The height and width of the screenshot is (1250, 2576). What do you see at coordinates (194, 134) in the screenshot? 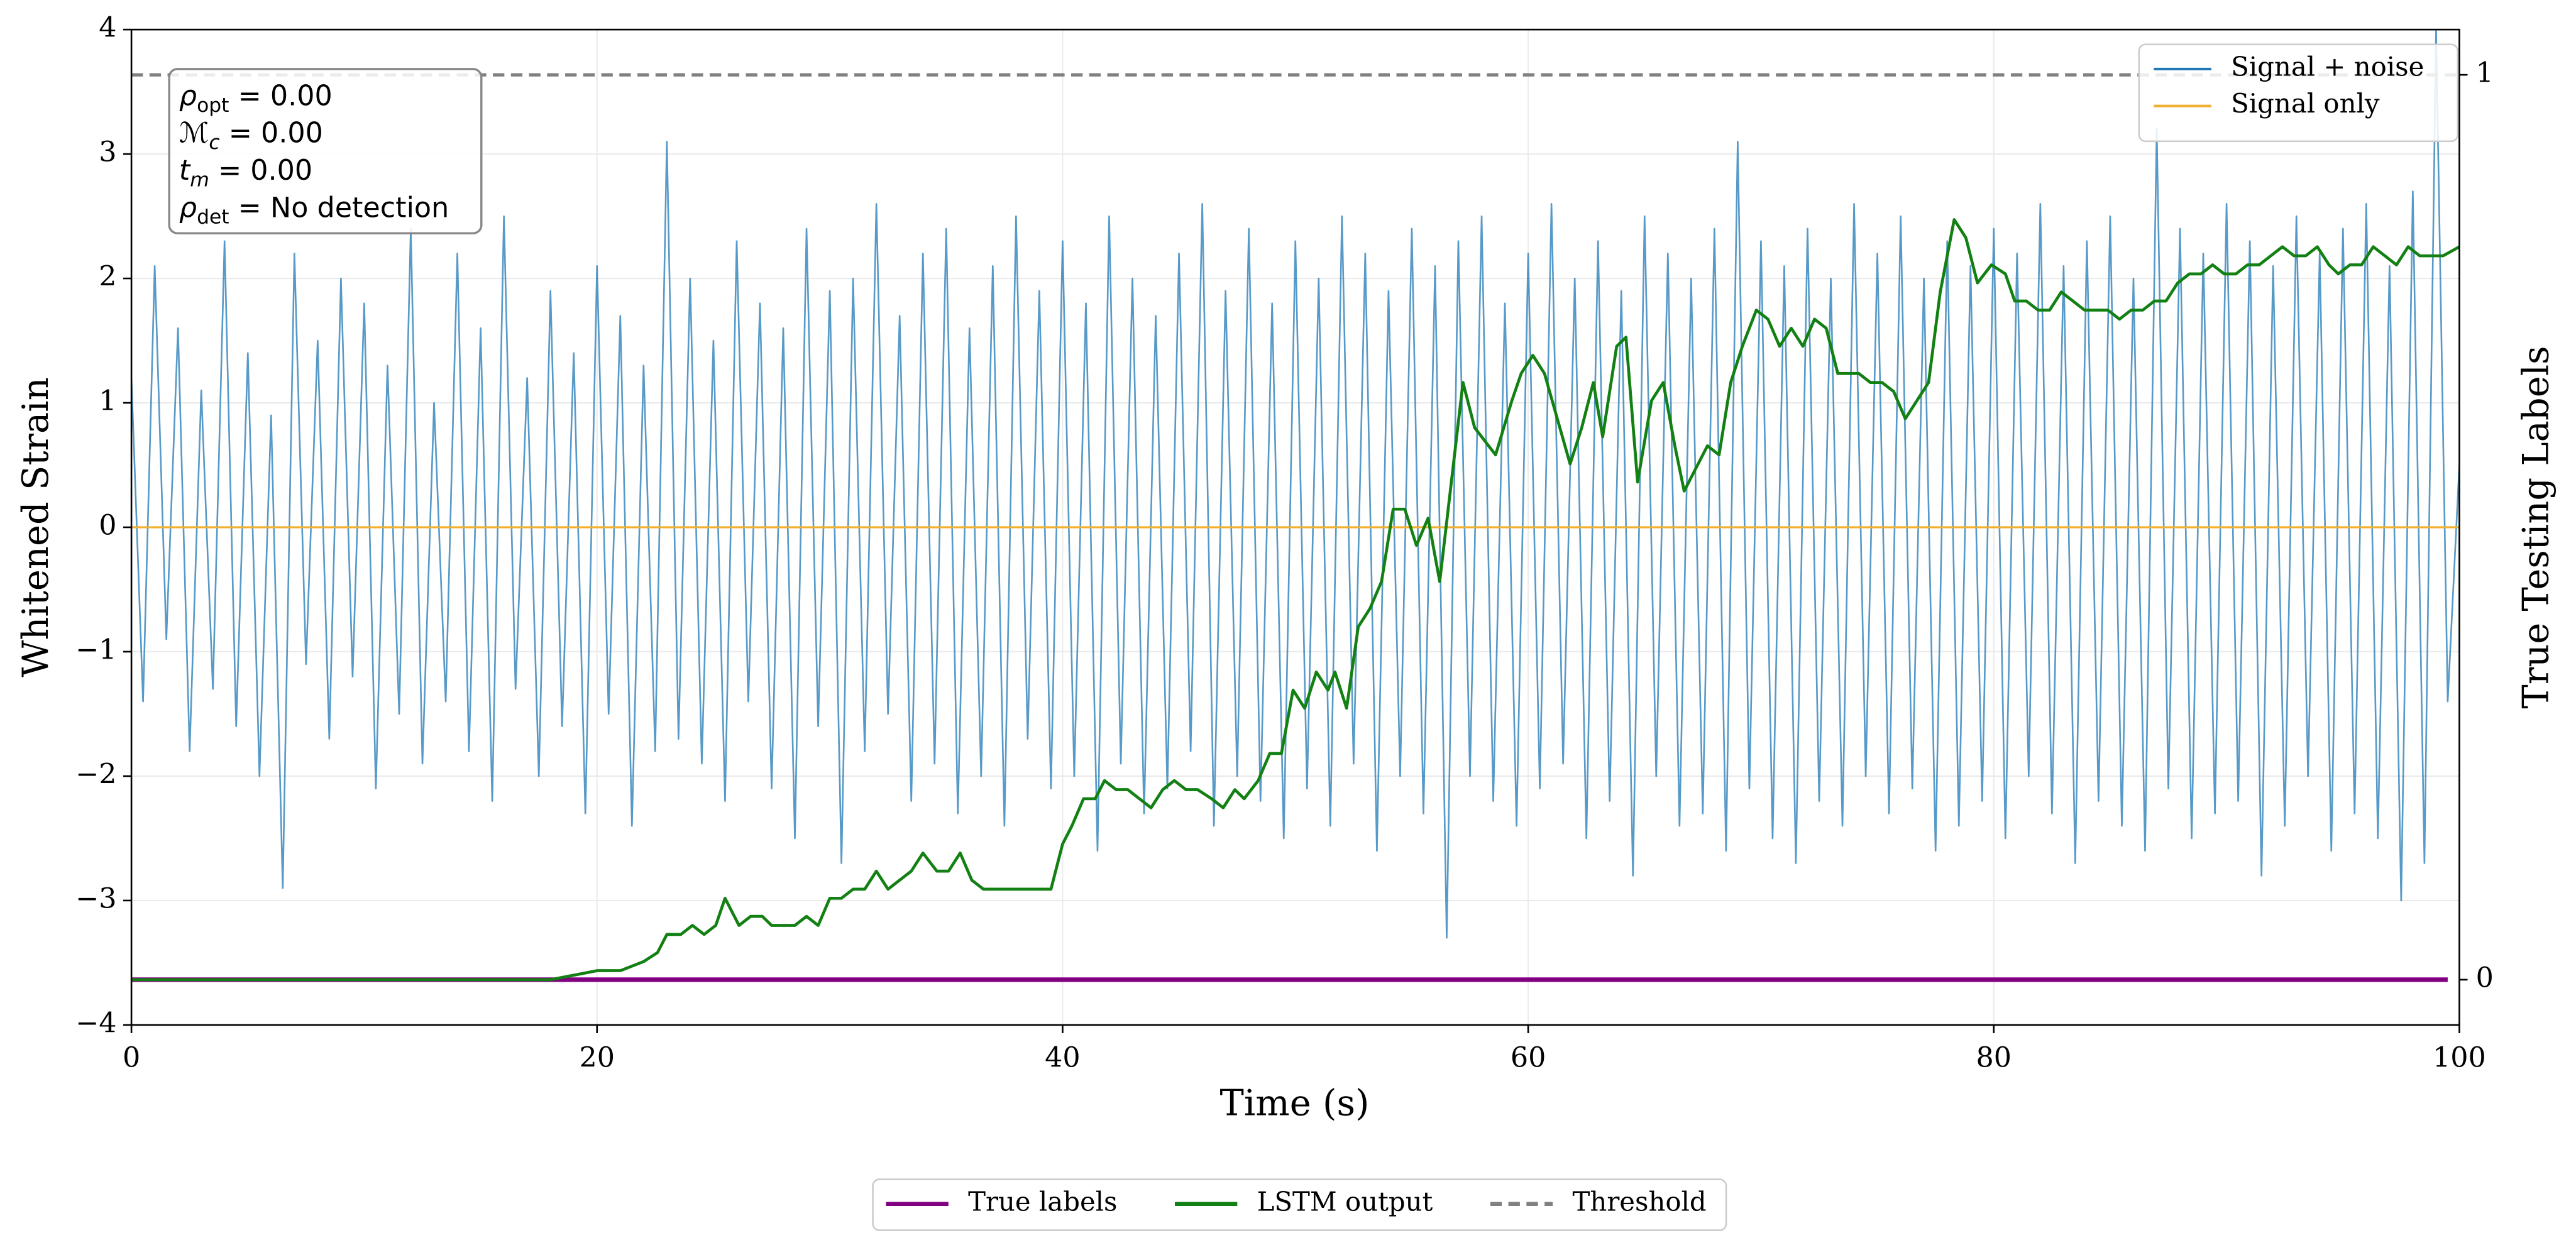
I see `annotation-symbol: ℳ` at bounding box center [194, 134].